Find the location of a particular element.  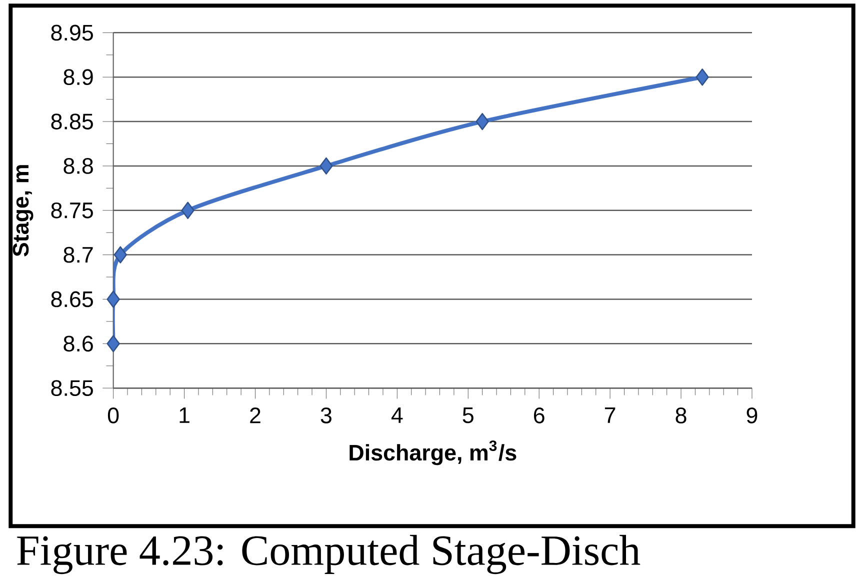

y-tick-label: 8.9 is located at coordinates (78, 77).